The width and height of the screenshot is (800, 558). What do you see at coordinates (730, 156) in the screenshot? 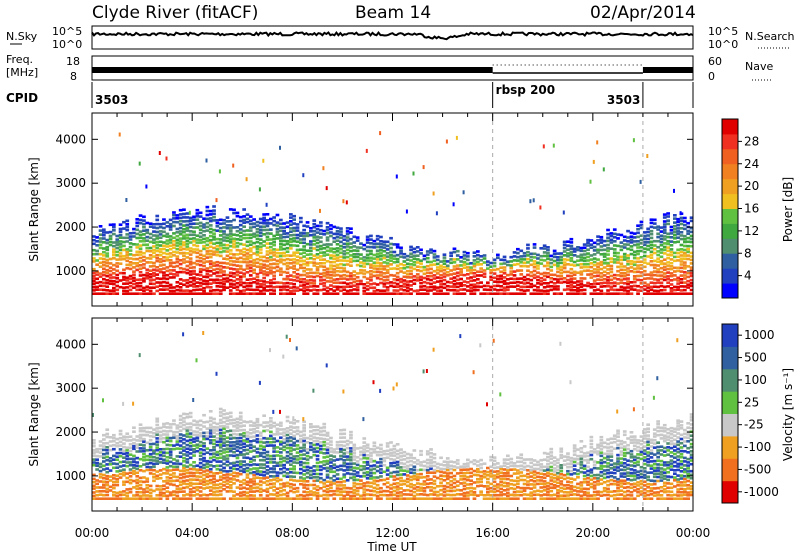
I see `colorbar-swatch` at bounding box center [730, 156].